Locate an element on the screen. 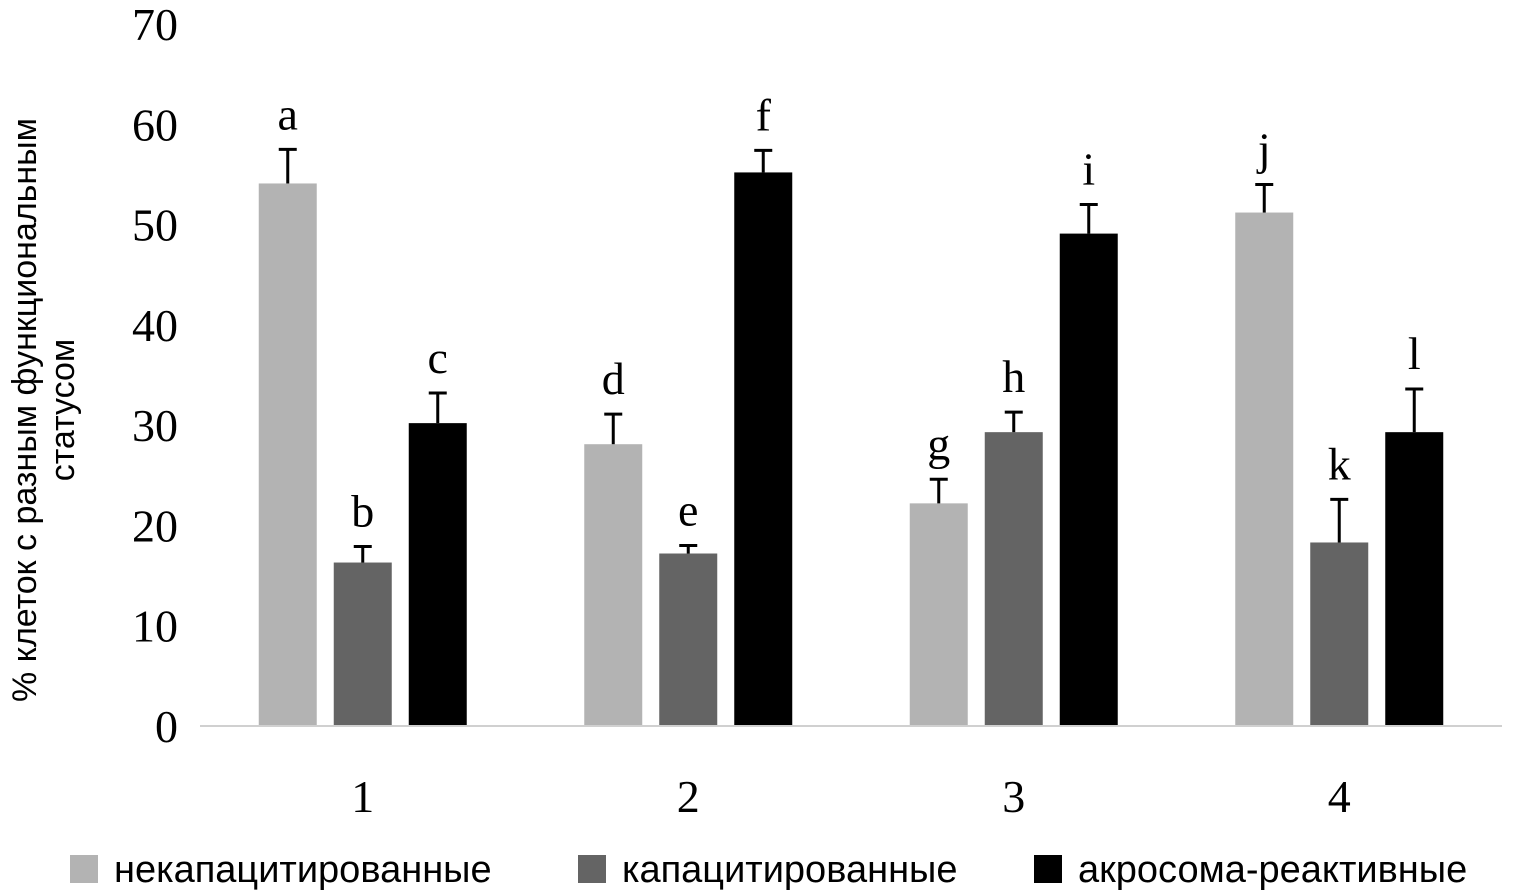 Image resolution: width=1524 pixels, height=896 pixels. significance-label: j is located at coordinates (1263, 148).